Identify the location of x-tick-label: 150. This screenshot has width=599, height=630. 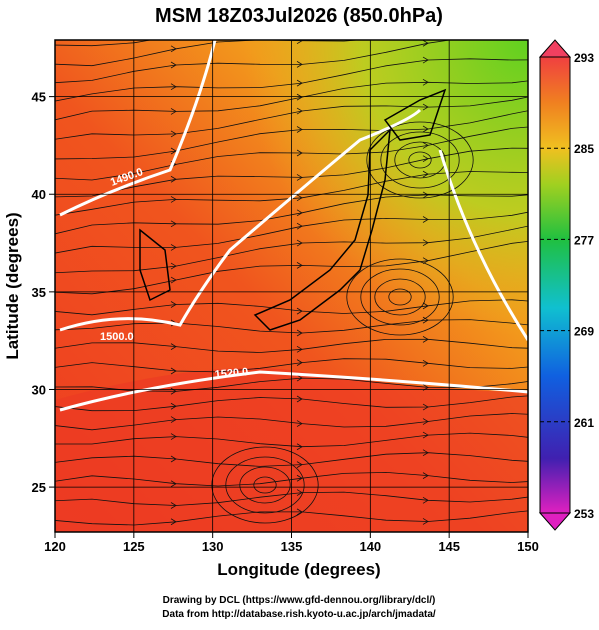
(528, 546).